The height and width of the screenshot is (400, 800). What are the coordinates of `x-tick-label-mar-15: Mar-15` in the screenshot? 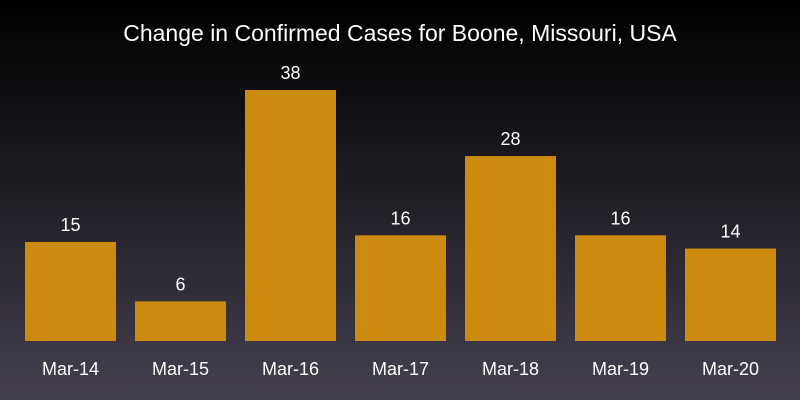 It's located at (180, 369).